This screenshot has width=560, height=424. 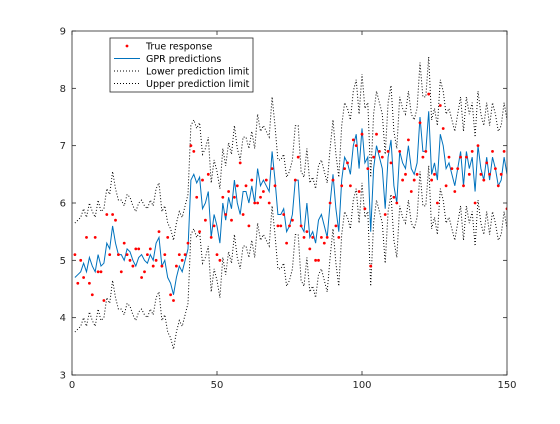 What do you see at coordinates (63, 261) in the screenshot?
I see `y-tick-label: 5` at bounding box center [63, 261].